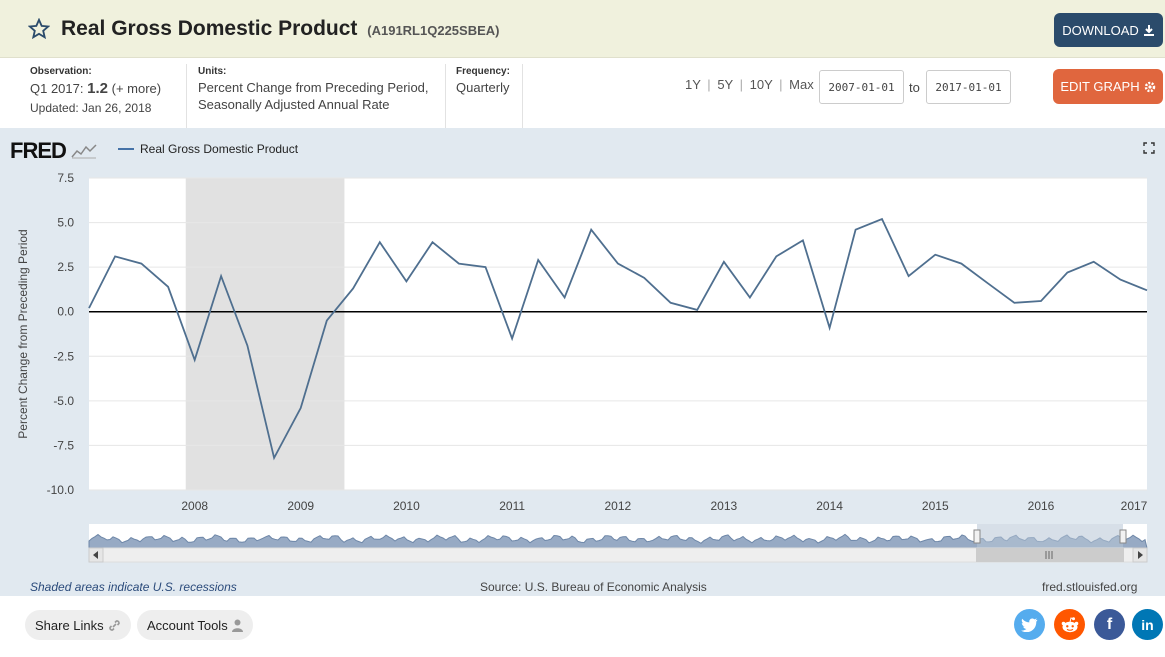  I want to click on account-tools-label: Account Tools, so click(187, 625).